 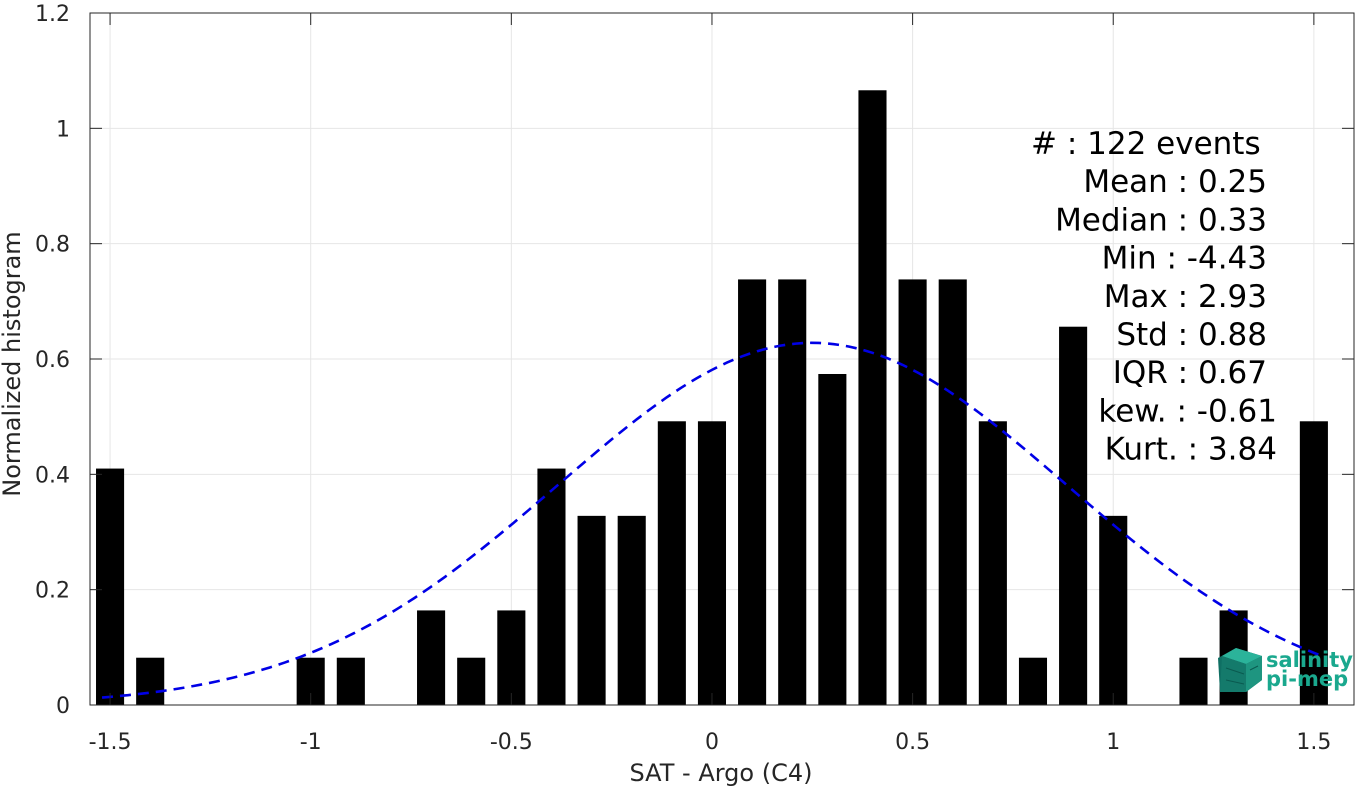 What do you see at coordinates (1184, 259) in the screenshot?
I see `stat-line: Min : -4.43` at bounding box center [1184, 259].